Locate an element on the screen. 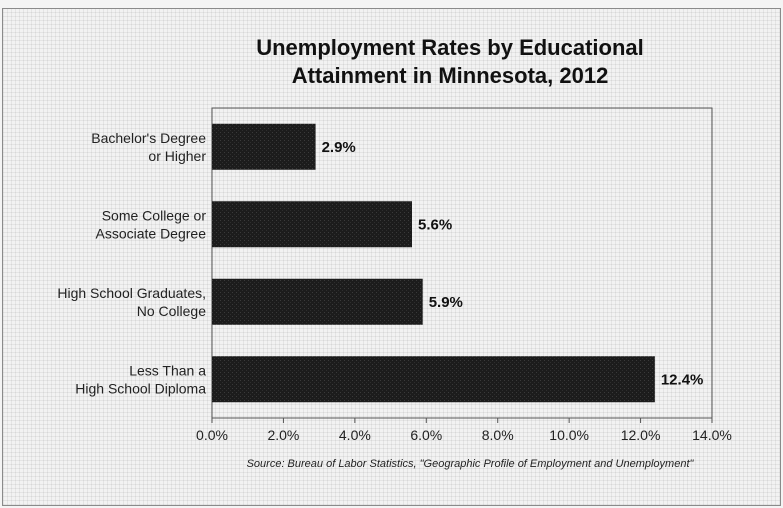  x-tick-label: 6.0% is located at coordinates (426, 435).